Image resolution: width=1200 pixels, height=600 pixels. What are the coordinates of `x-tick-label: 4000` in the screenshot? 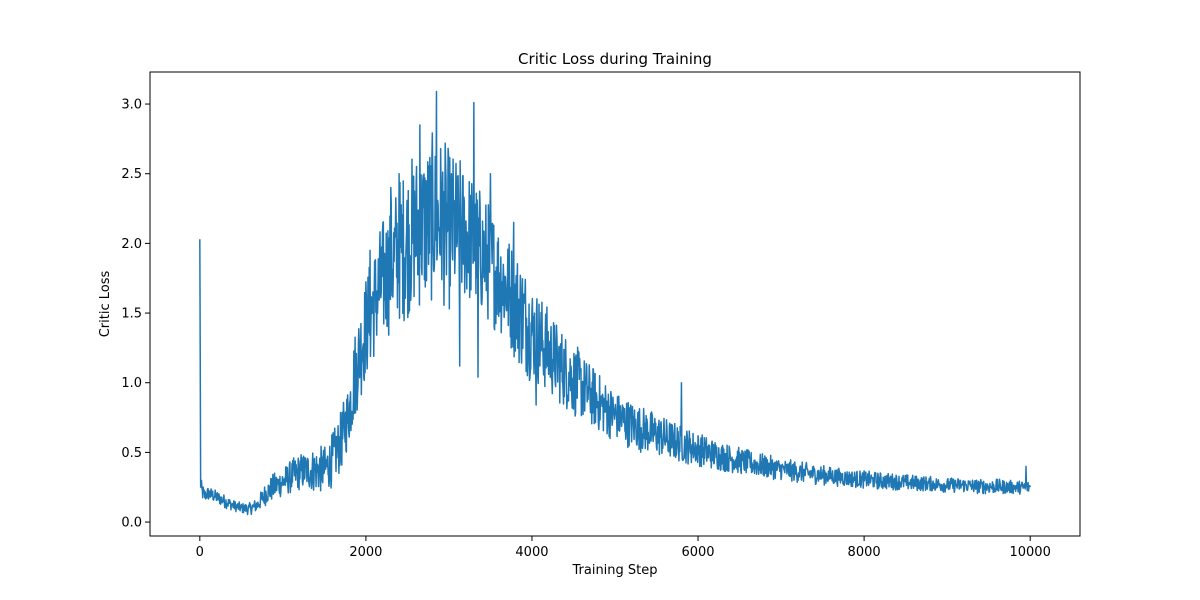 It's located at (531, 552).